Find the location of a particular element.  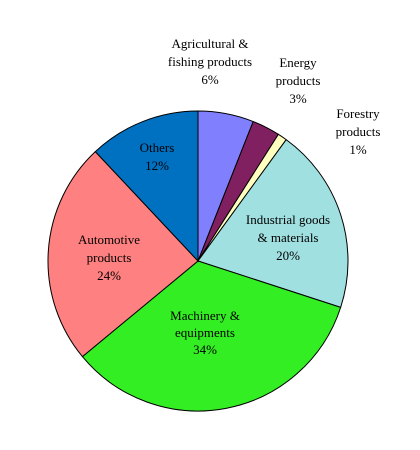

slice-label-forest: Forestry products 1% is located at coordinates (358, 131).